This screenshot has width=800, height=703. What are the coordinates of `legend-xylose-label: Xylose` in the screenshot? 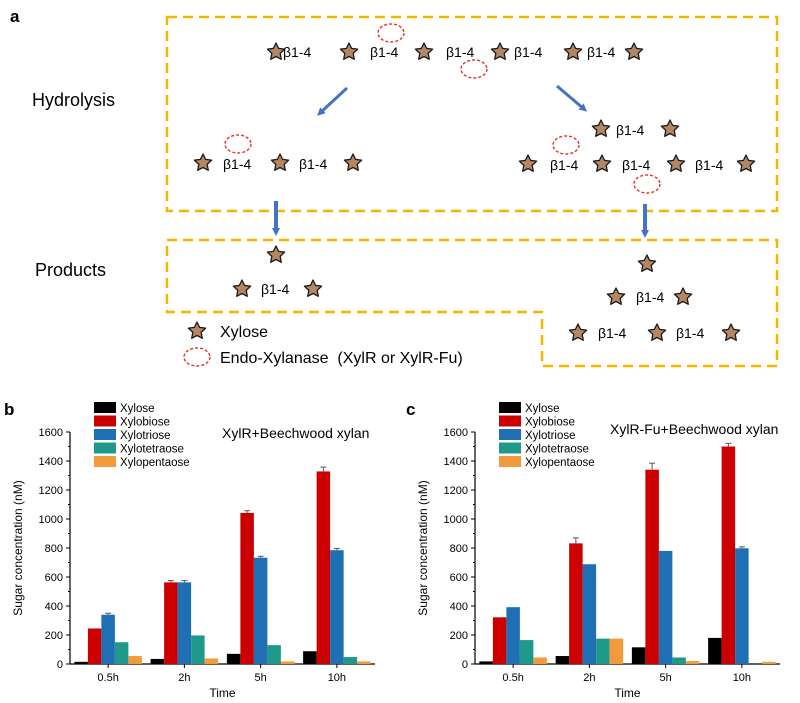 It's located at (244, 332).